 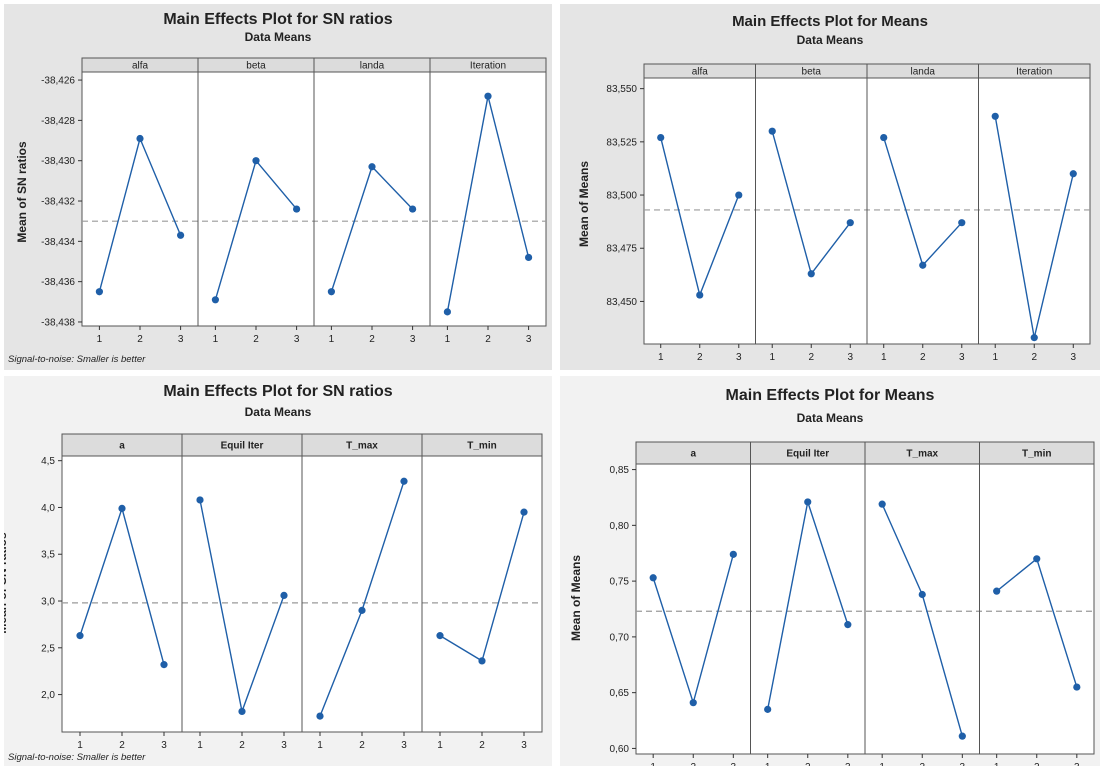 I want to click on chart-title: Main Effects Plot for Means, so click(x=830, y=395).